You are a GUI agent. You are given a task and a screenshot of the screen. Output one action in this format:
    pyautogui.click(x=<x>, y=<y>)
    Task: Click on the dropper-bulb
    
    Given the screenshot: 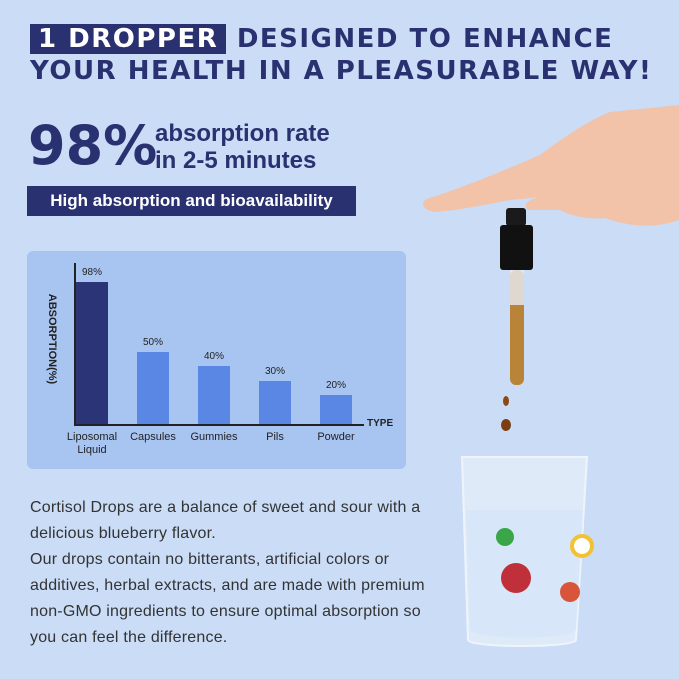 What is the action you would take?
    pyautogui.click(x=516, y=217)
    